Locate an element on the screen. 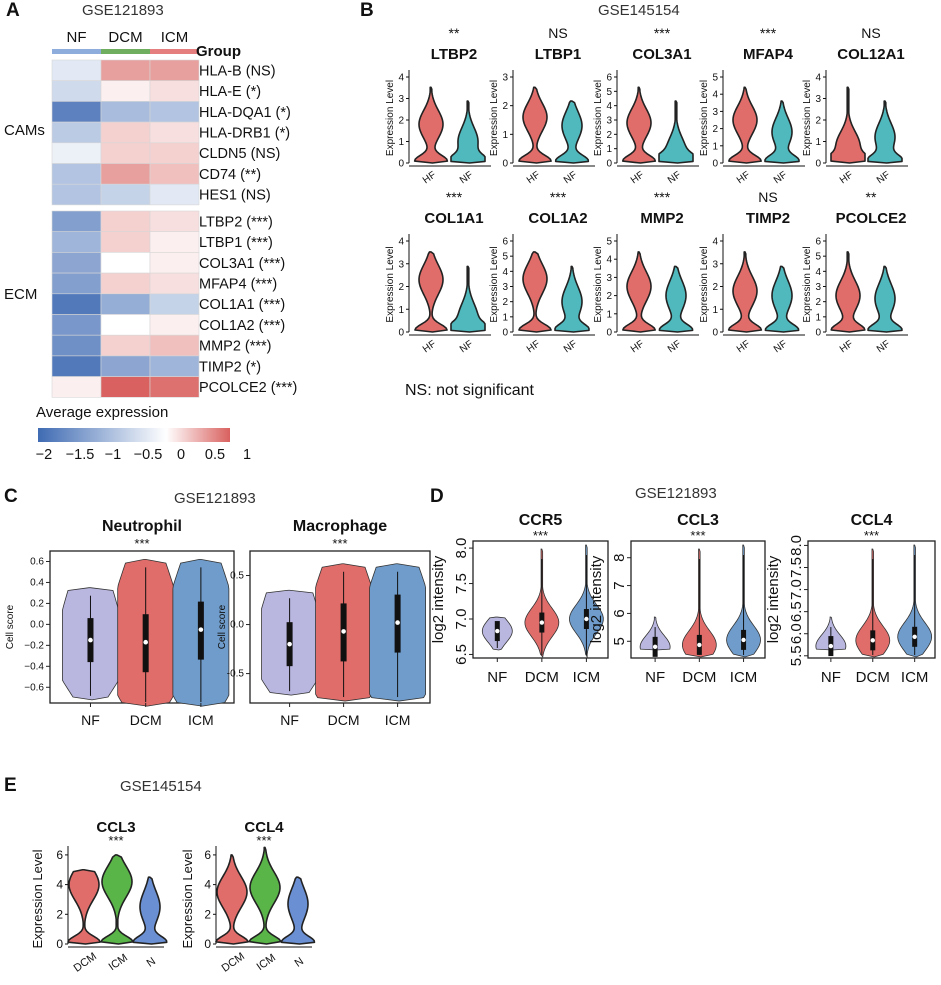 The image size is (941, 985). heatmap-row-label: HLA-DQA1 (*) is located at coordinates (245, 113).